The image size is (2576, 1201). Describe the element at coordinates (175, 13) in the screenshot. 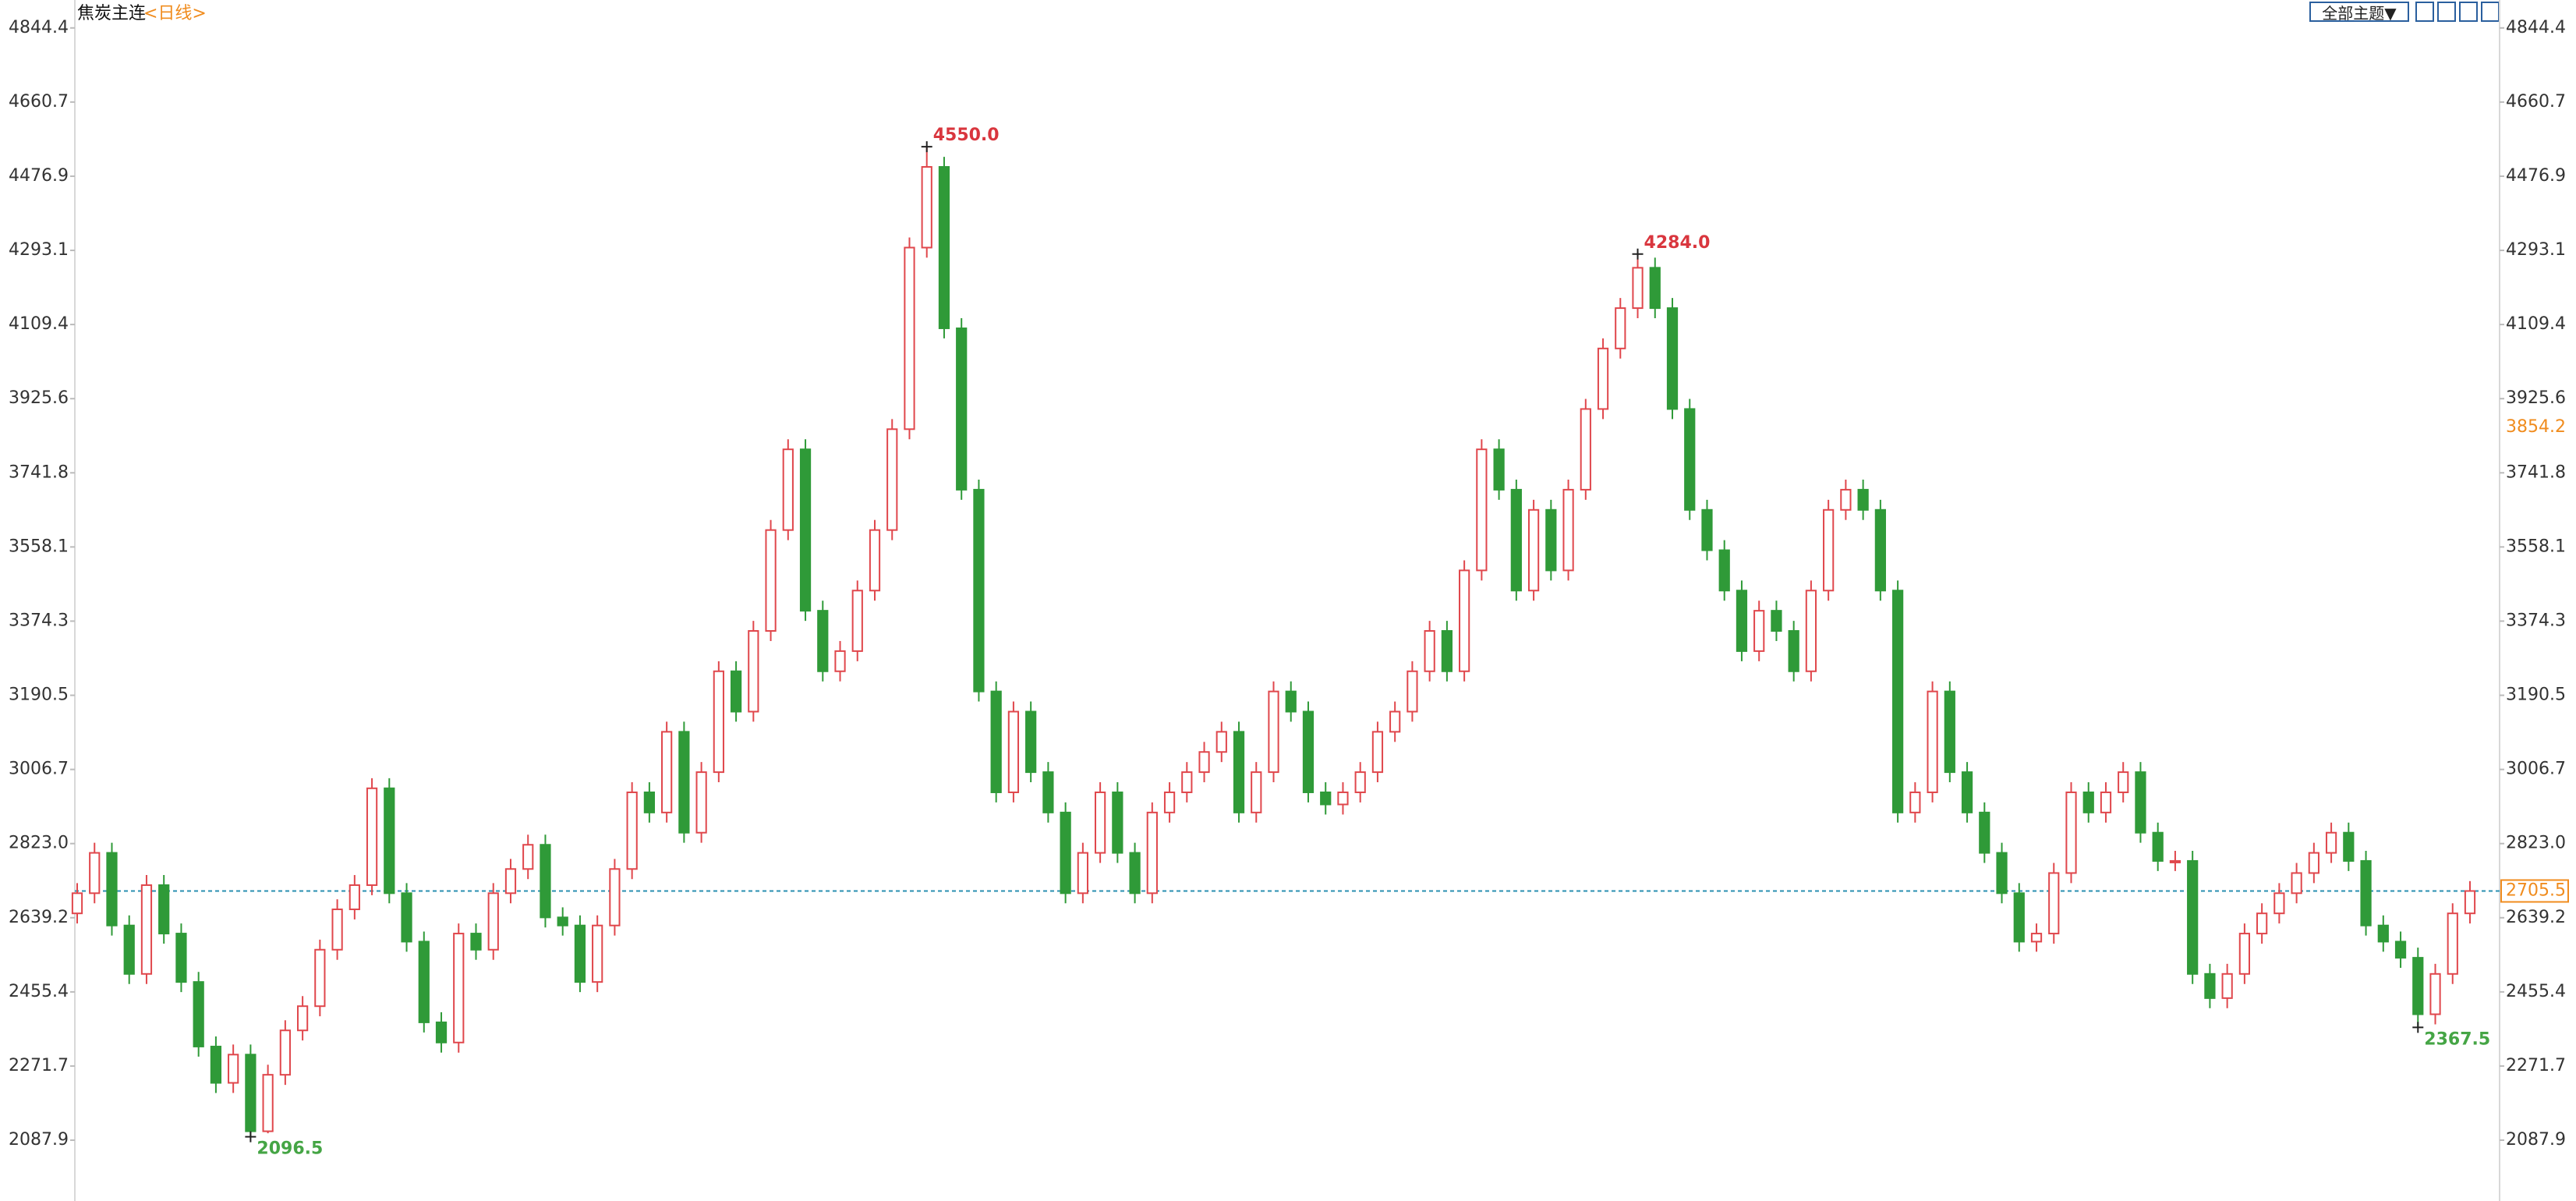

I see `period-label: <日线>` at that location.